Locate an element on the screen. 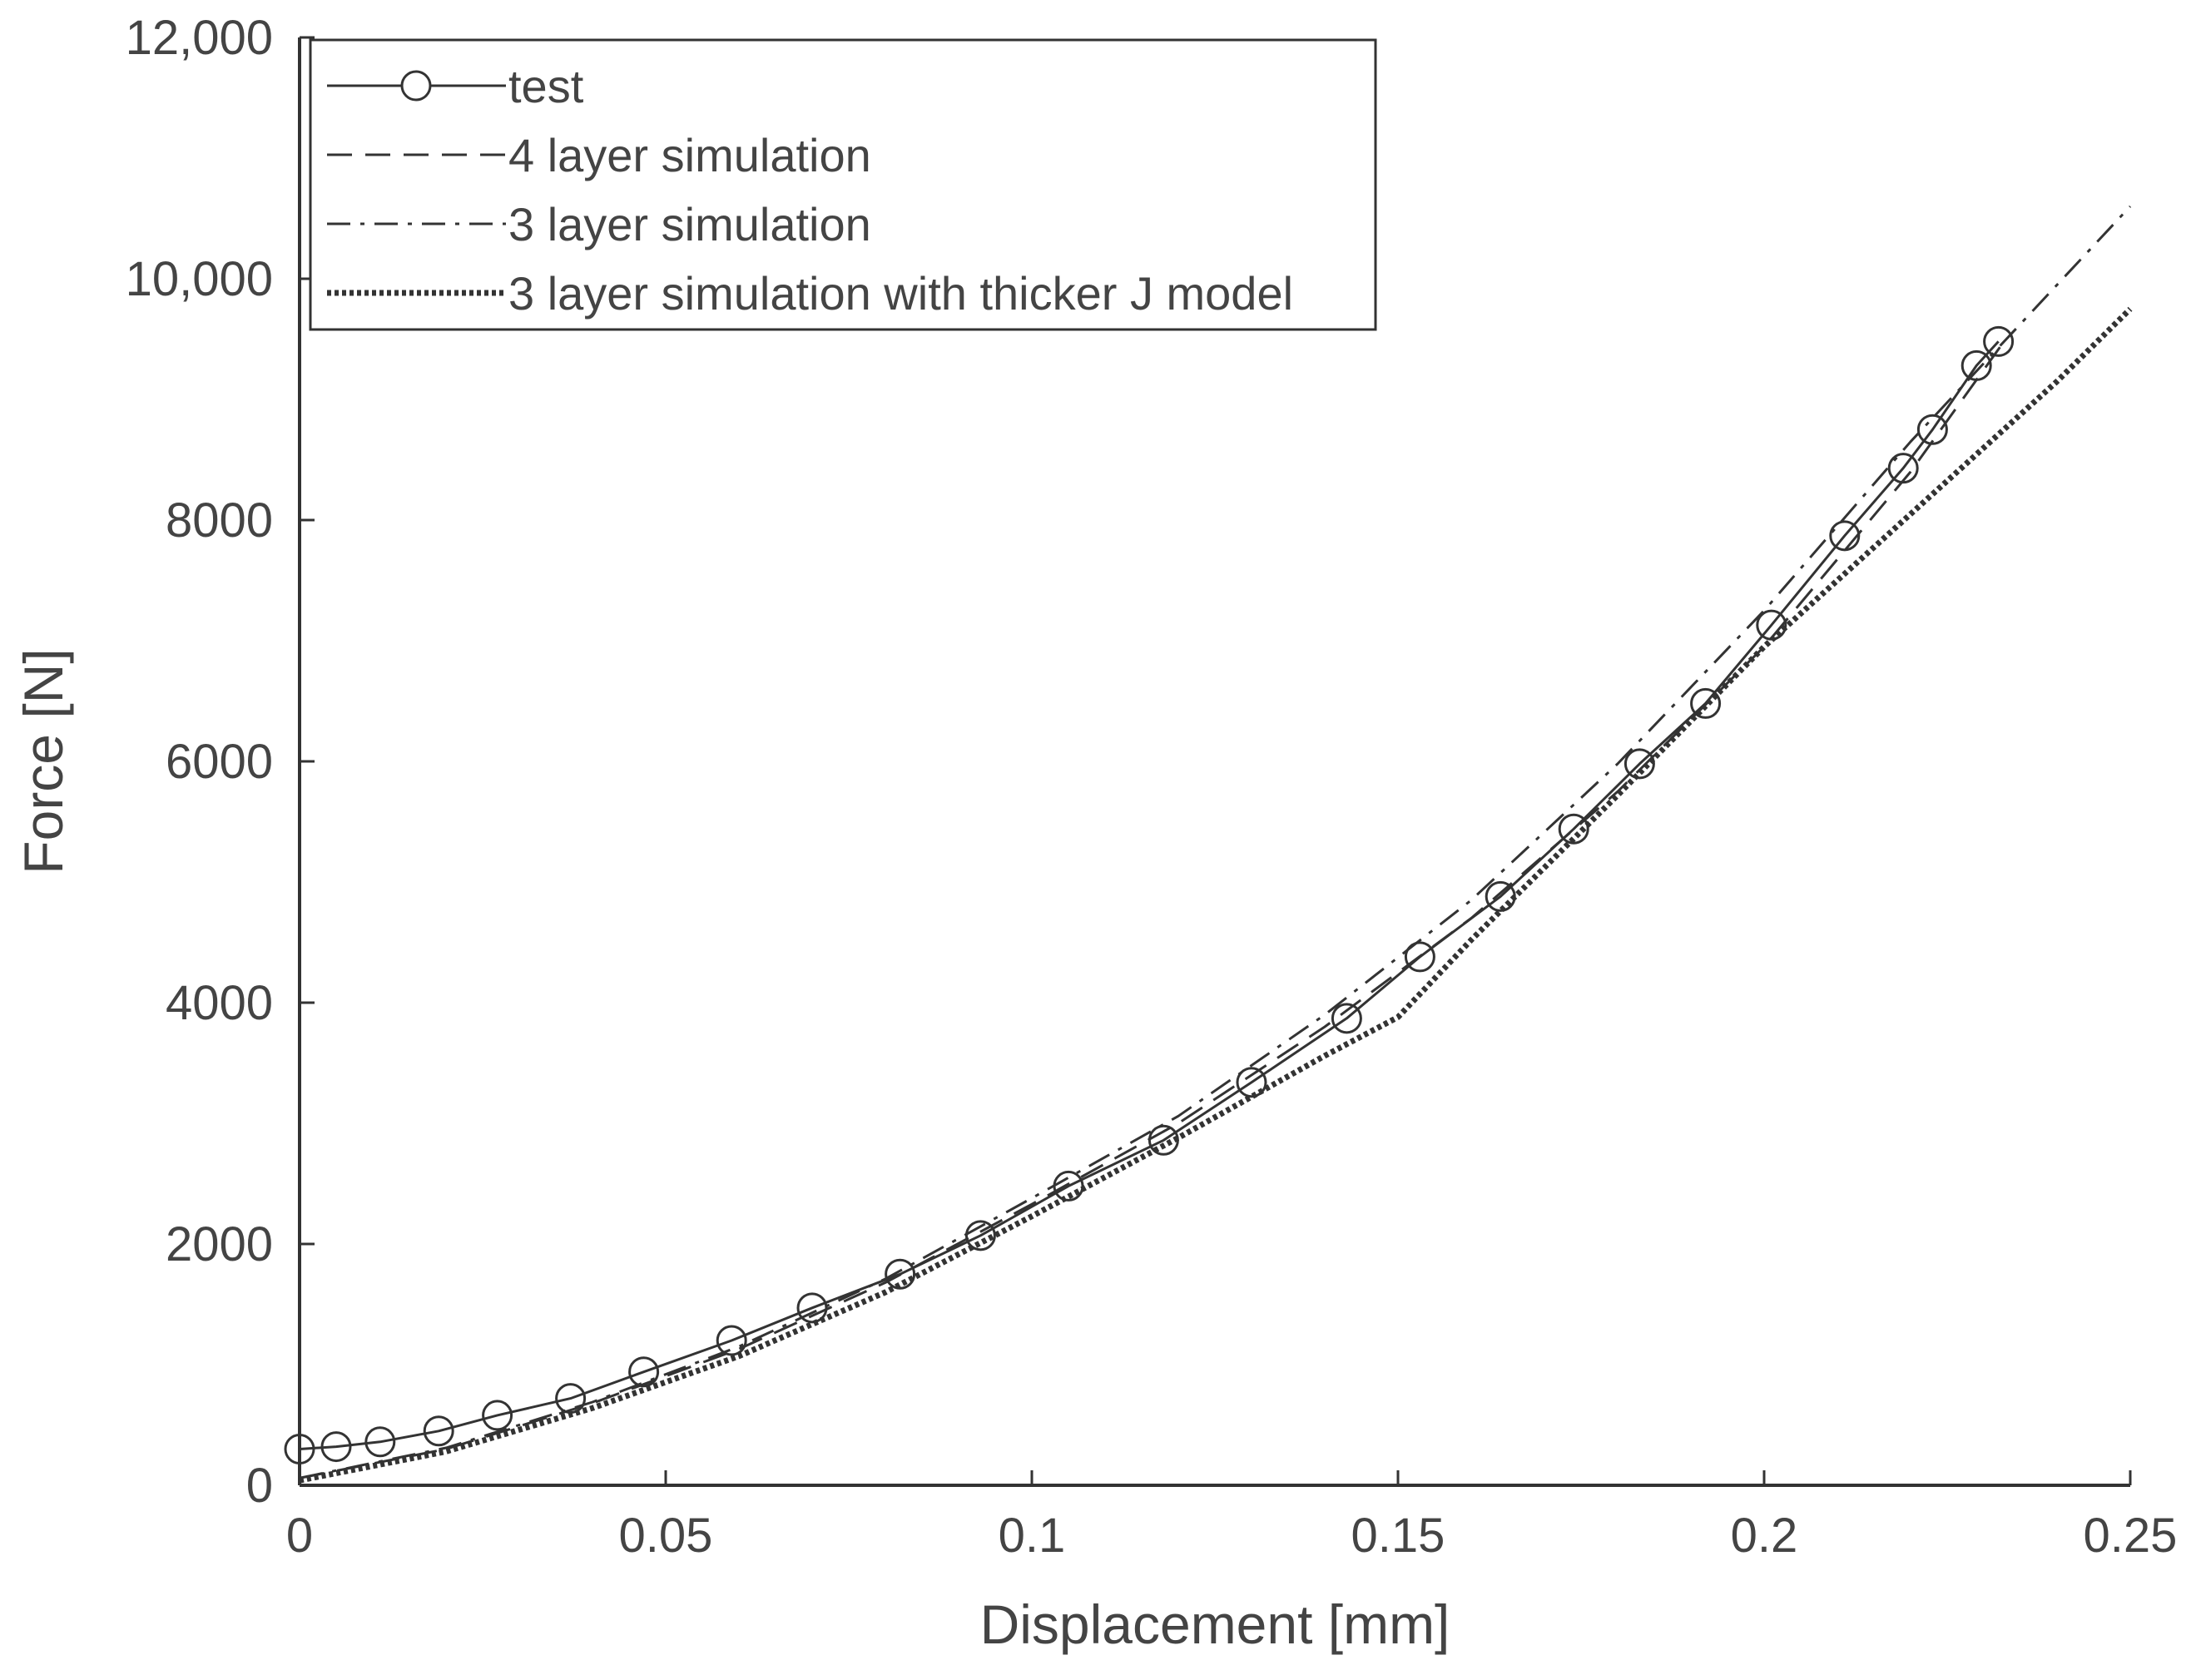 The image size is (2191, 1680). y-tick-label: 6000 is located at coordinates (219, 762).